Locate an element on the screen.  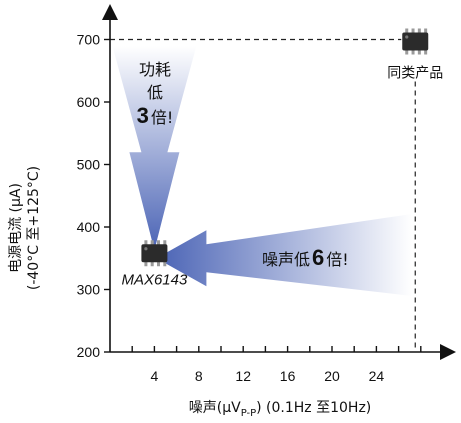
x-axis-title-tail: ) (0.1Hz 至10Hz) is located at coordinates (313, 408).